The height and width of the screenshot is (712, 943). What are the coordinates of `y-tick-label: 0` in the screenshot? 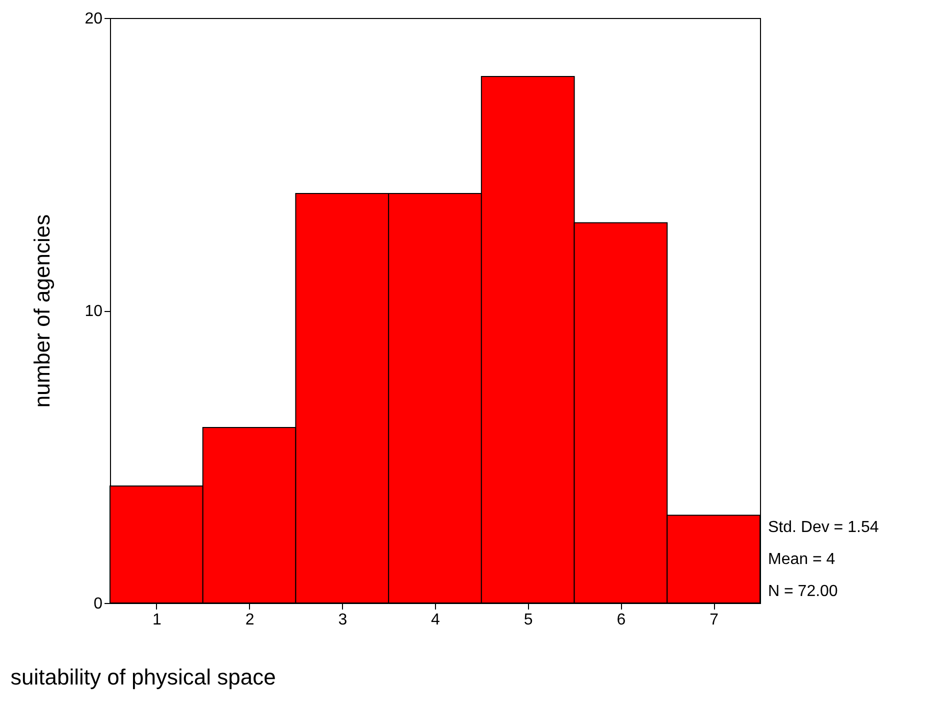 It's located at (98, 604).